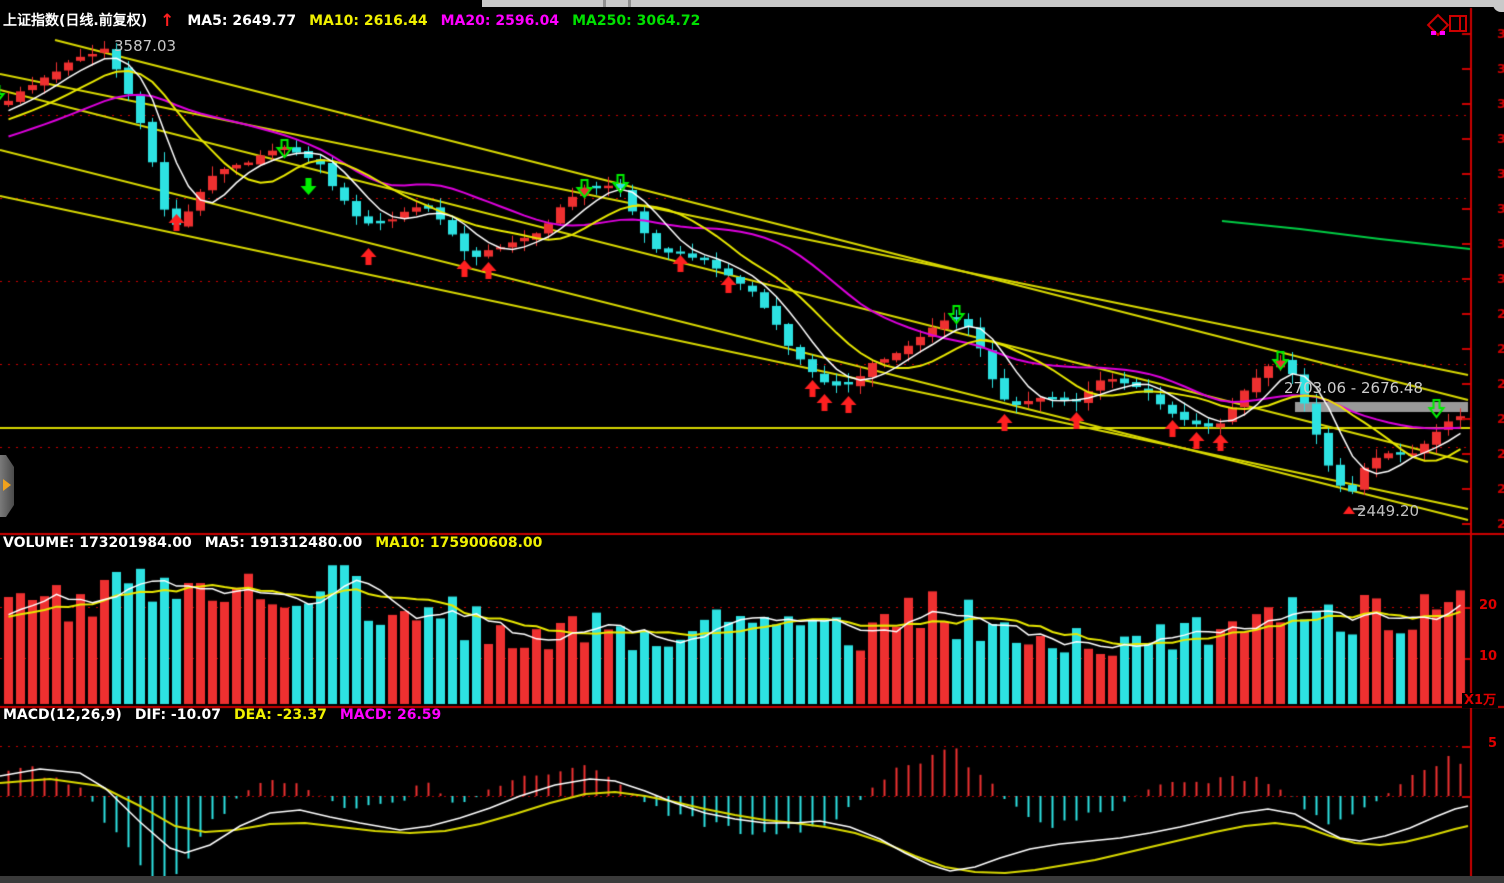 The height and width of the screenshot is (883, 1504). What do you see at coordinates (1498, 6) in the screenshot?
I see `scrollbar-corner` at bounding box center [1498, 6].